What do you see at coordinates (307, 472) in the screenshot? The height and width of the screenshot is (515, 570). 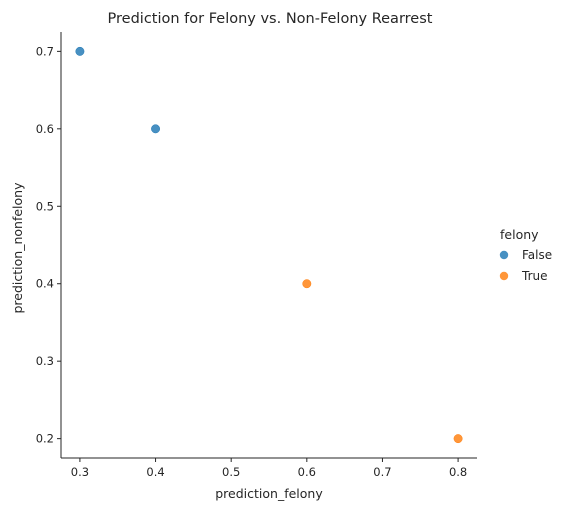 I see `x-tick-label: 0.6` at bounding box center [307, 472].